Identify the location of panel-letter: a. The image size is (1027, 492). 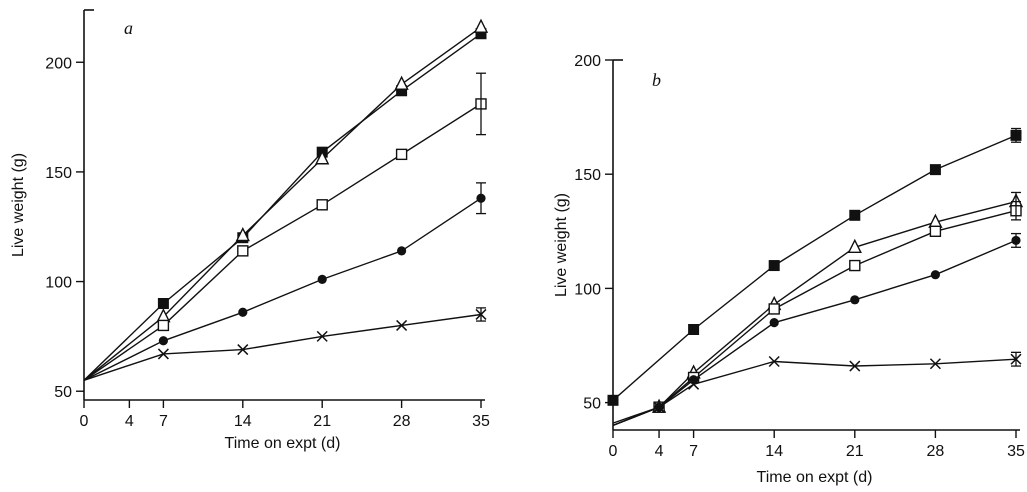
(128, 28).